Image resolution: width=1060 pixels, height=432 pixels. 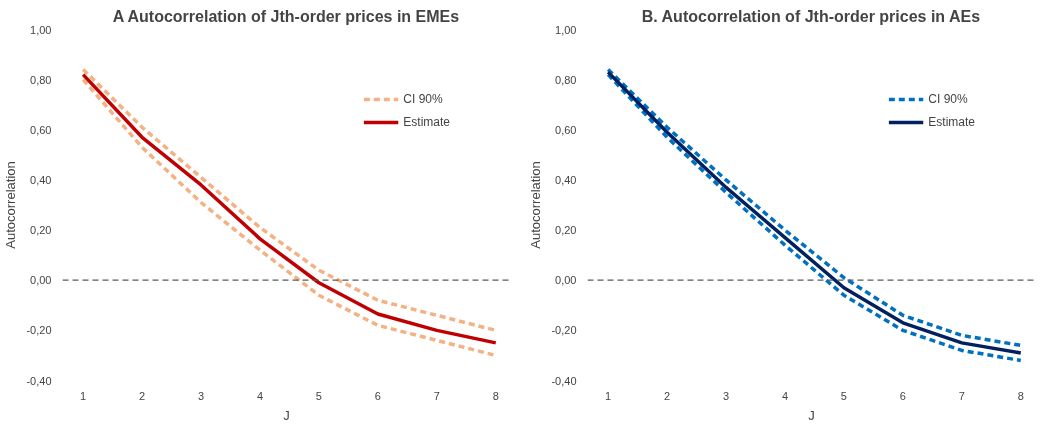 What do you see at coordinates (286, 16) in the screenshot?
I see `chart-title: A Autocorrelation of Jth-order prices in EMEs` at bounding box center [286, 16].